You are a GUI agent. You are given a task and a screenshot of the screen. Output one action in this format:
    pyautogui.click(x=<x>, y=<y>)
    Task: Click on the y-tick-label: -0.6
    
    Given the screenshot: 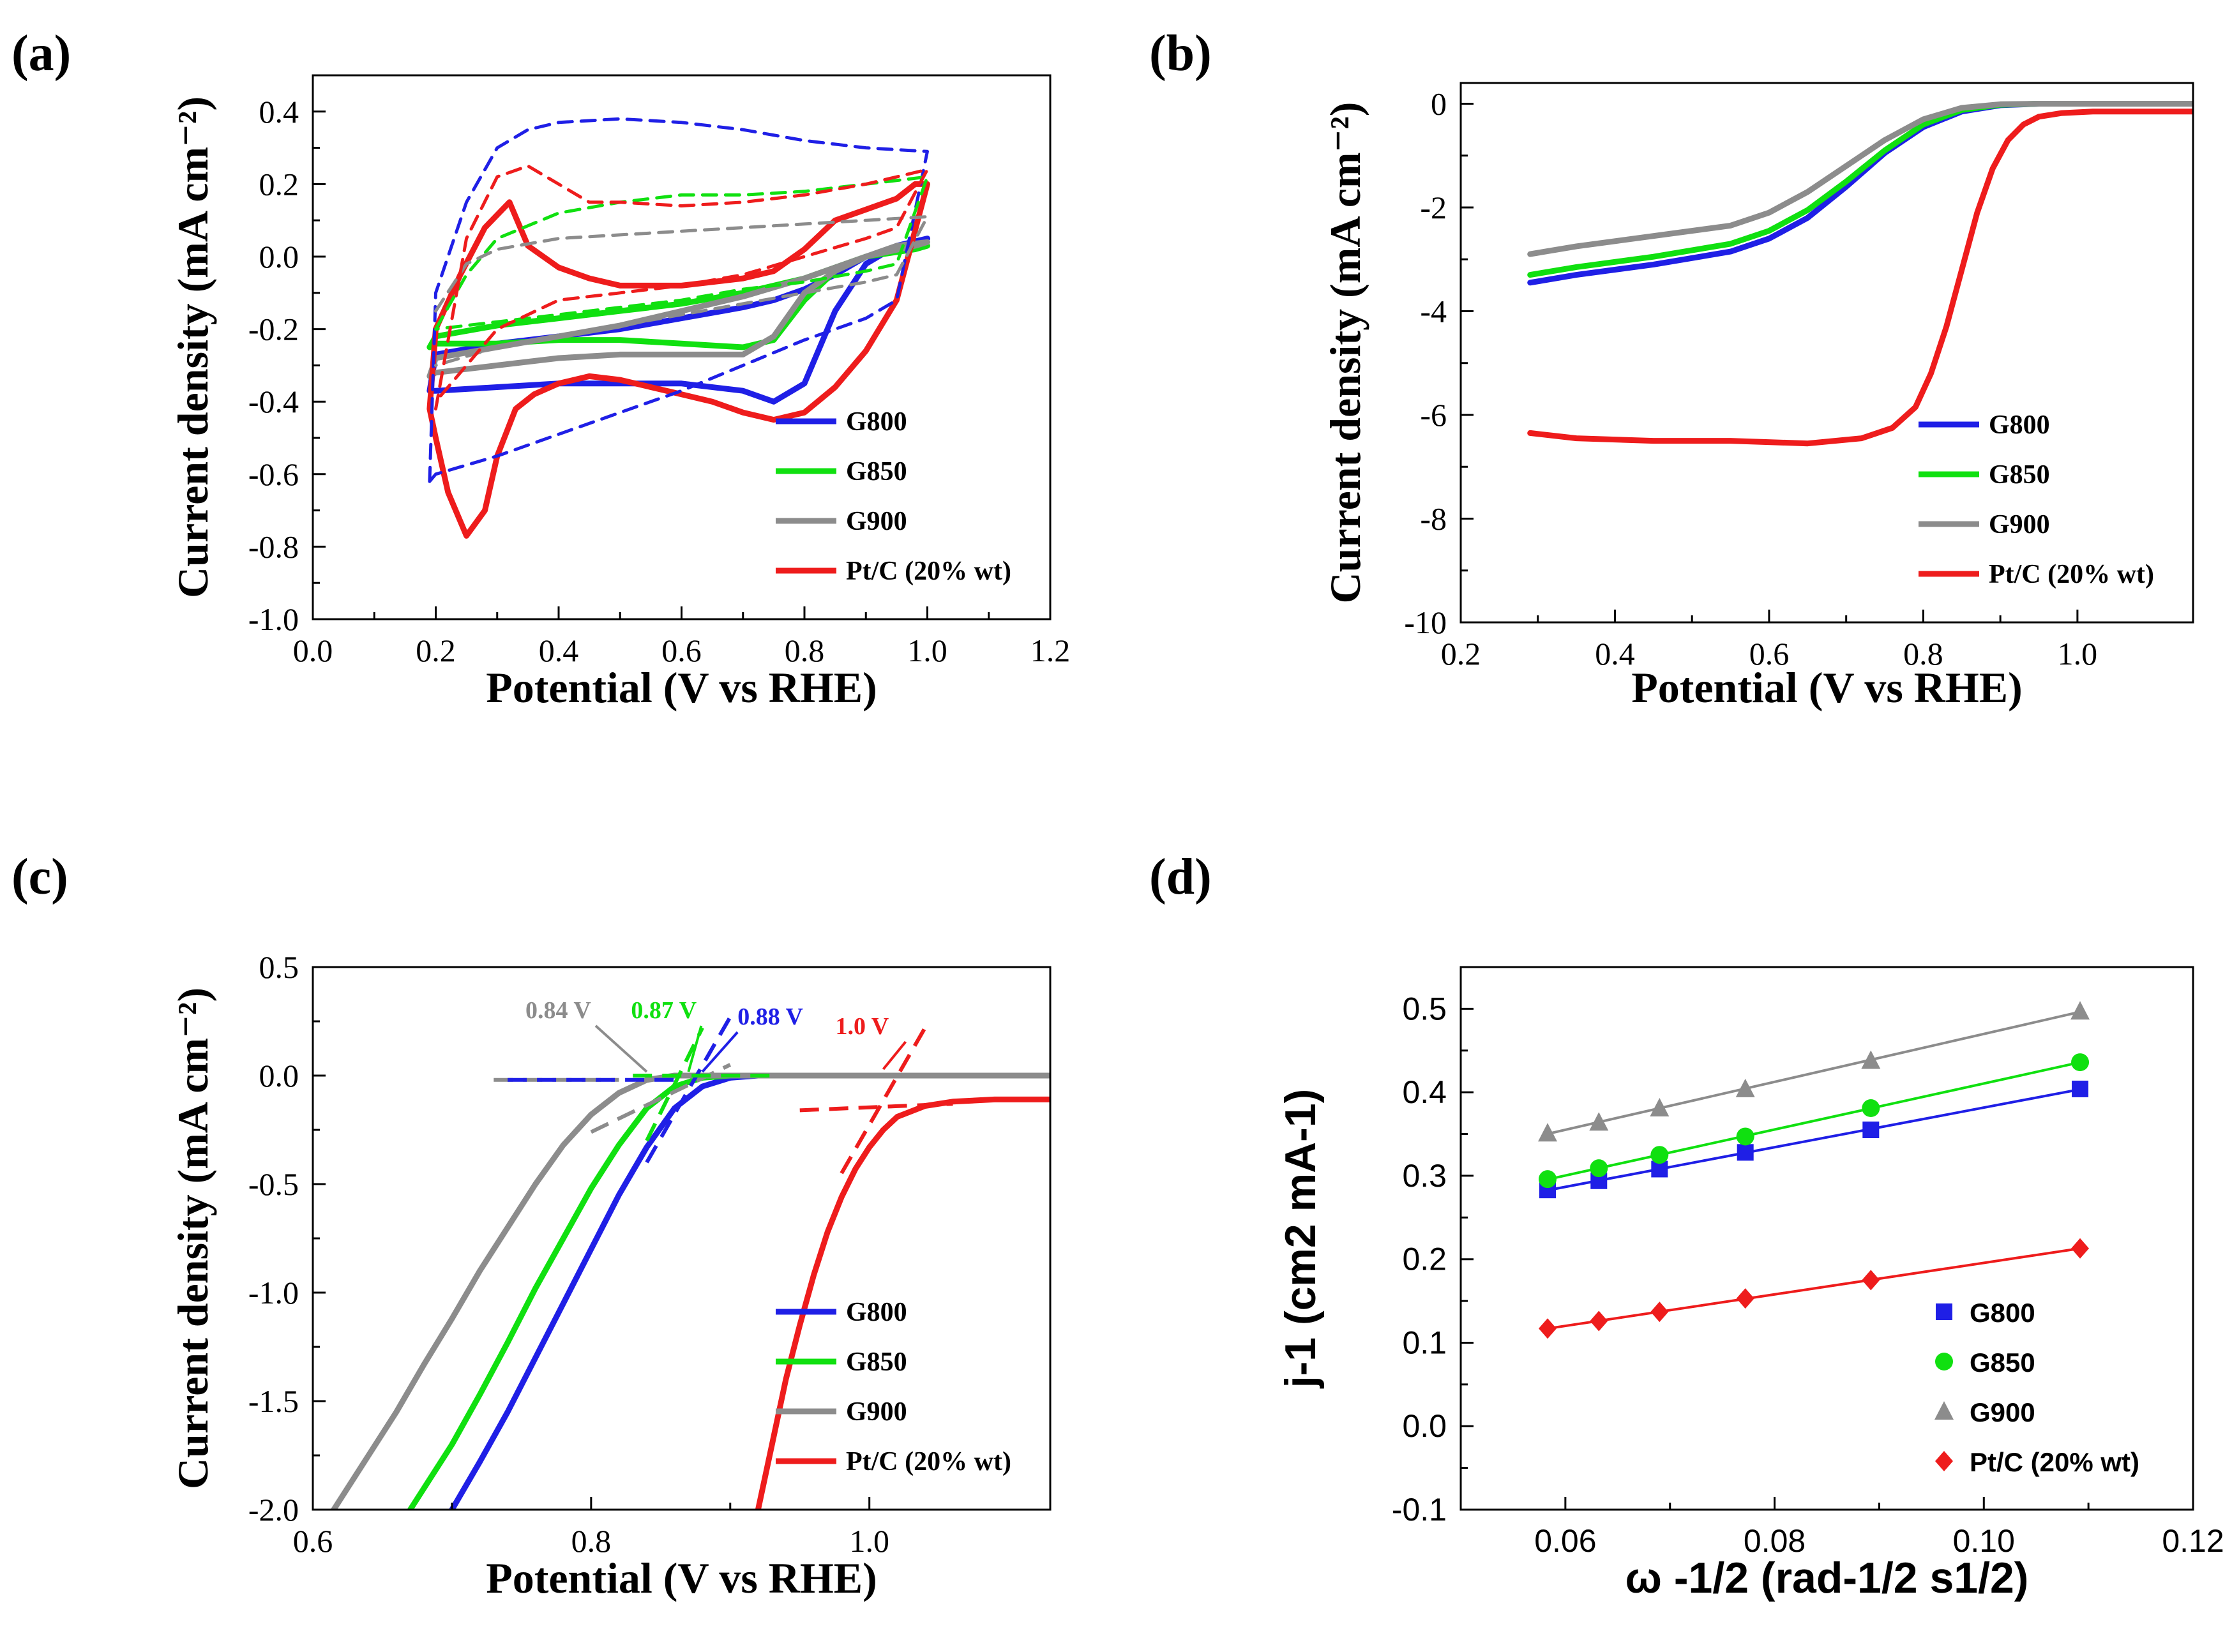 What is the action you would take?
    pyautogui.click(x=274, y=474)
    